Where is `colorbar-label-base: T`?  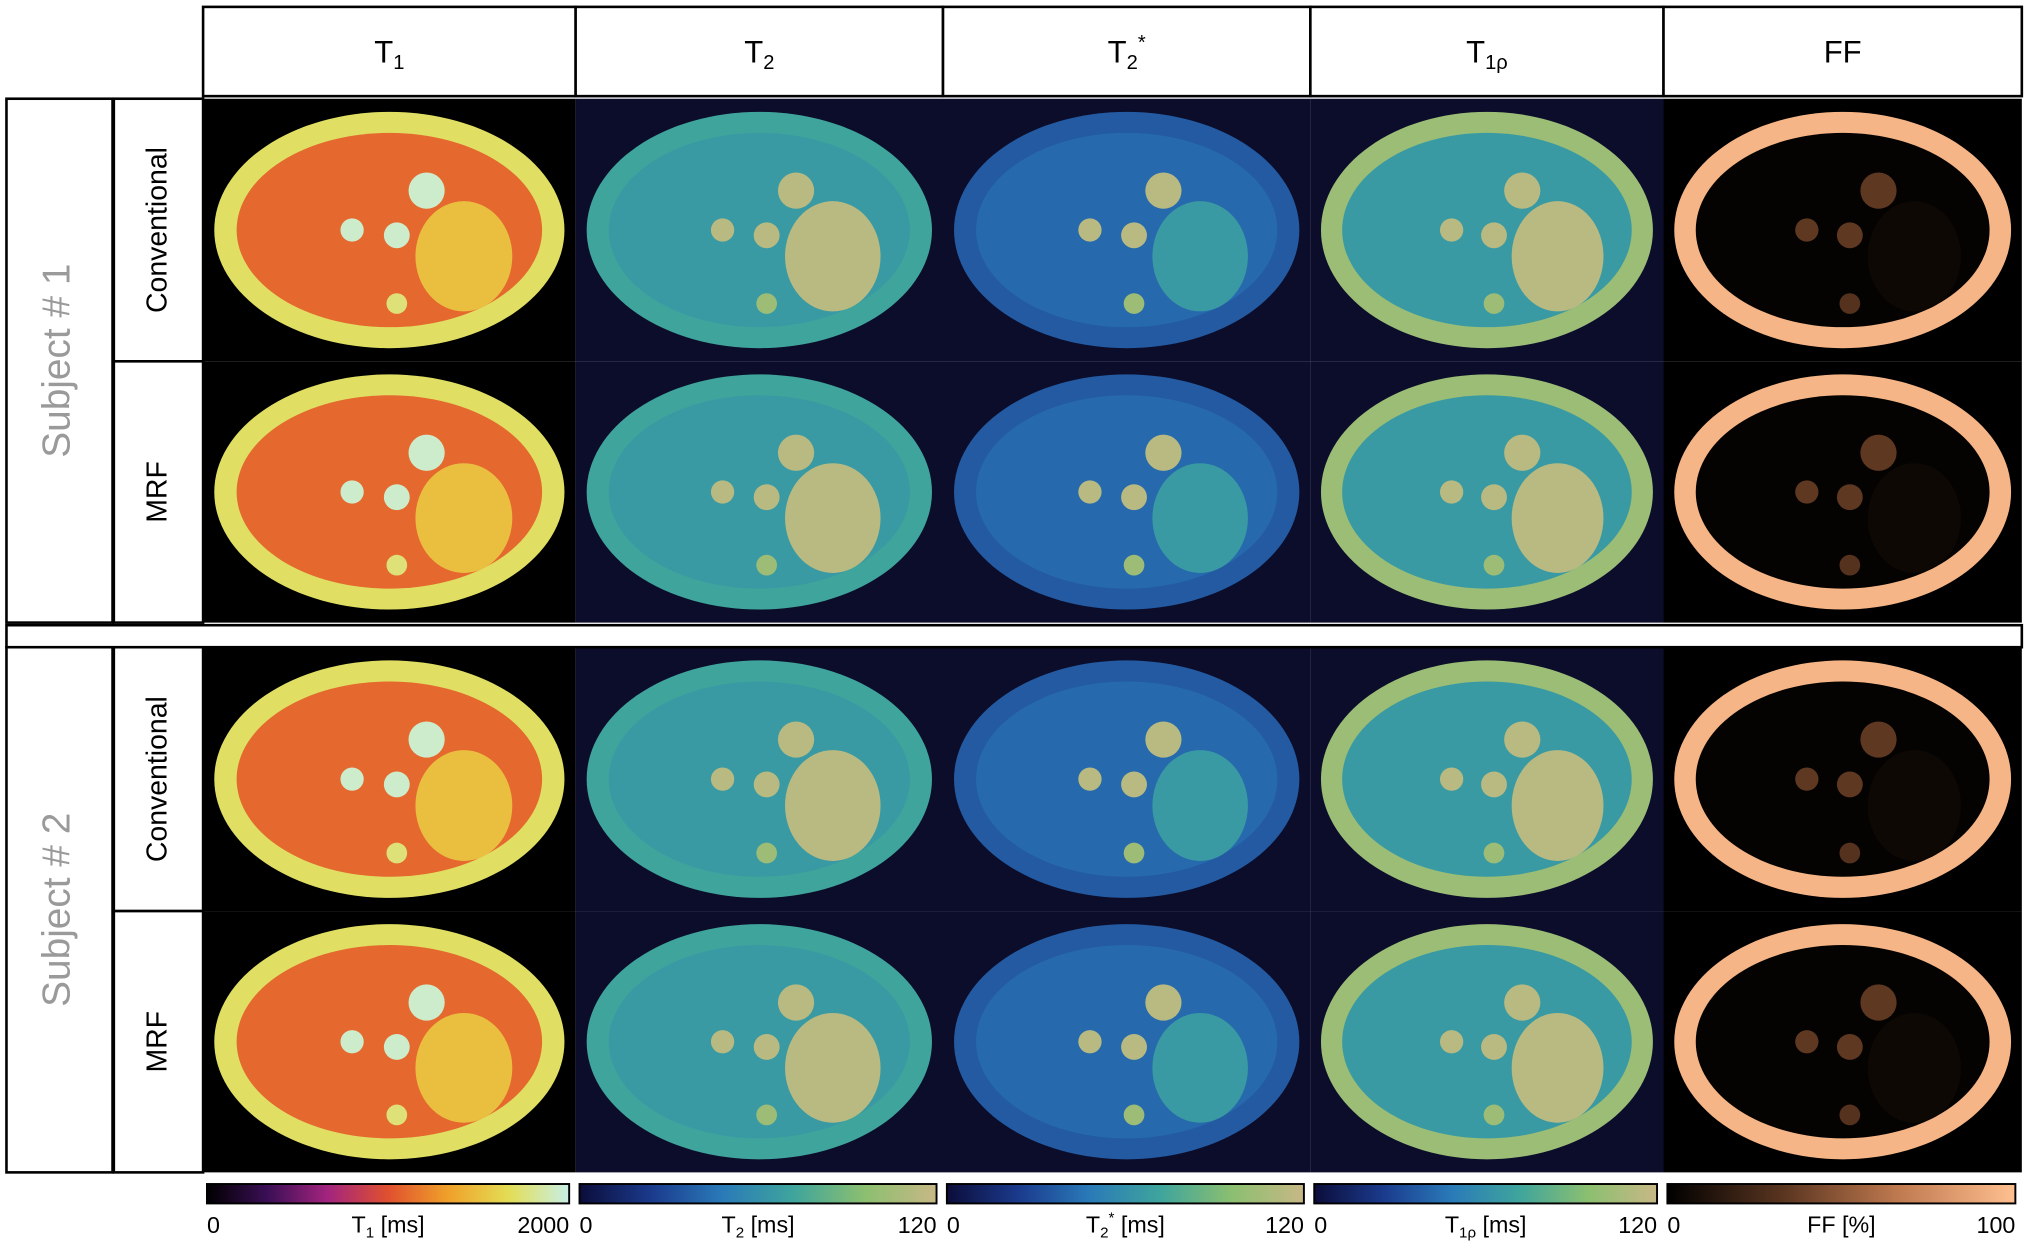 colorbar-label-base: T is located at coordinates (1452, 1225).